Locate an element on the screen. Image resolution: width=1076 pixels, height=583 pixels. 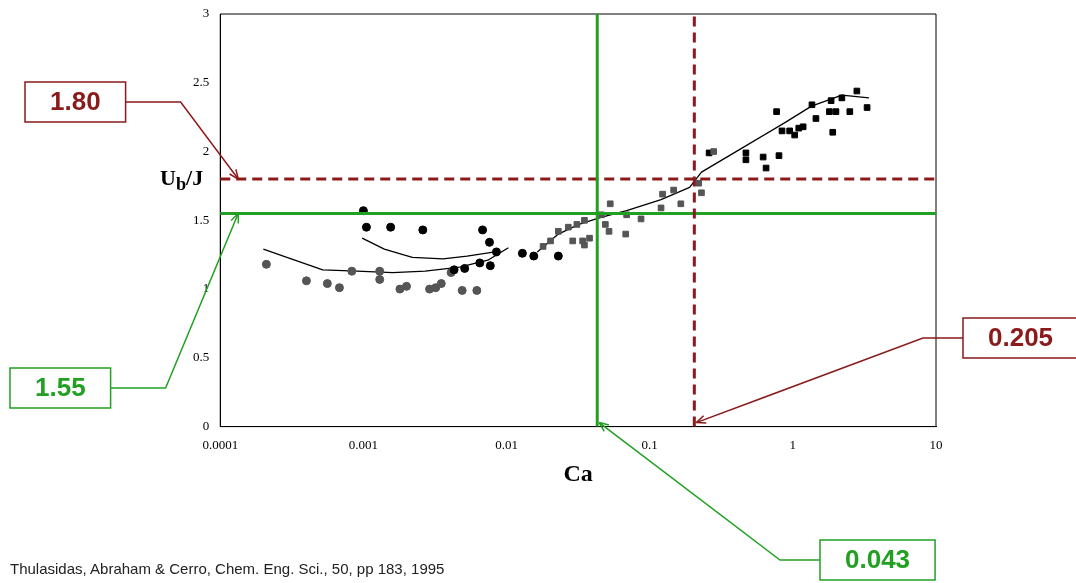
y-tick-label: 3 is located at coordinates (206, 13).